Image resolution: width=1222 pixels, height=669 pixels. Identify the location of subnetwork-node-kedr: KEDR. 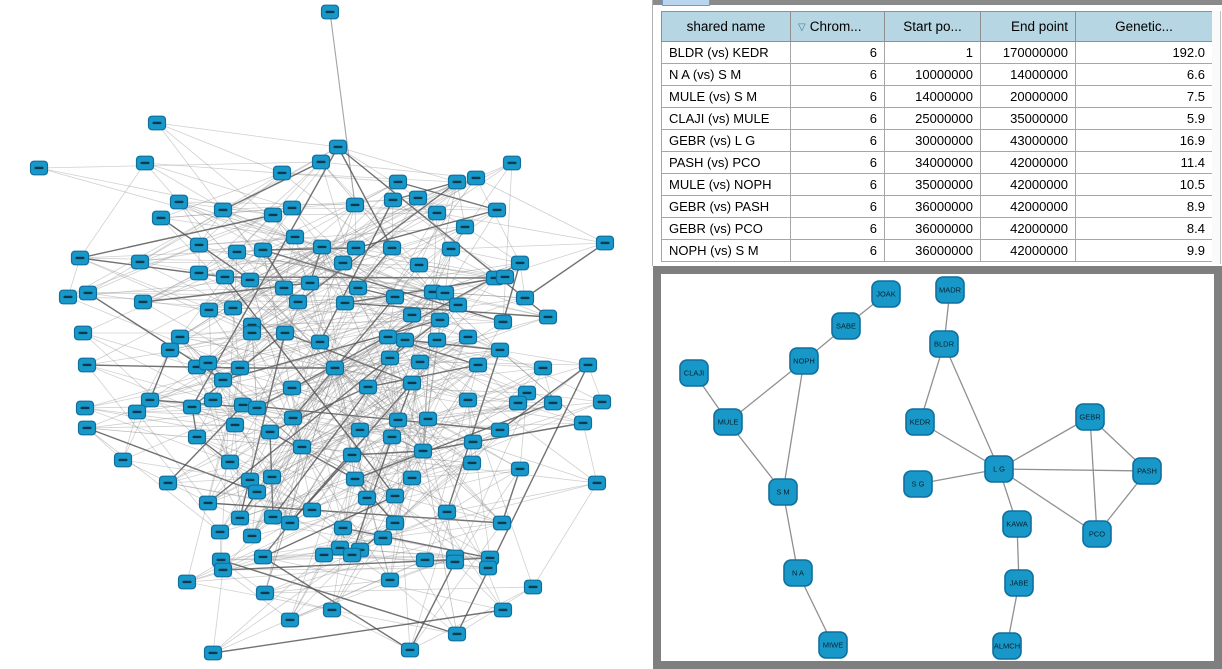
(920, 422).